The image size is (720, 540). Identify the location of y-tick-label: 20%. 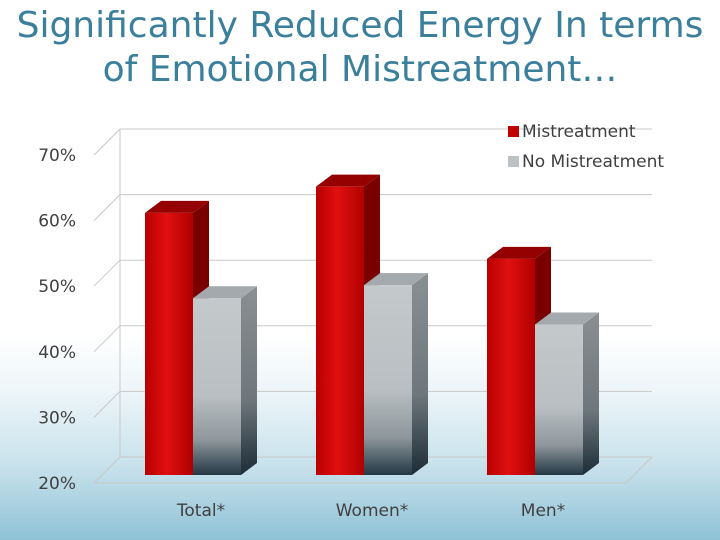
(57, 484).